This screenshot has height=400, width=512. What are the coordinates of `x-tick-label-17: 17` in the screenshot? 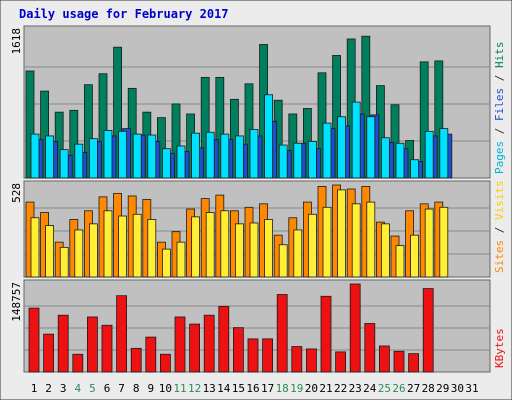 It's located at (267, 388).